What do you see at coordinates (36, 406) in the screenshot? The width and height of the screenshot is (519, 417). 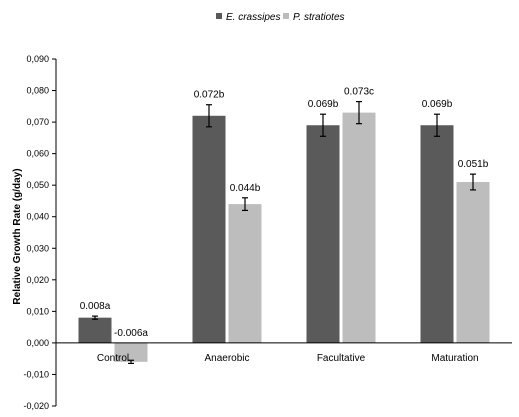 I see `y-tick-label: -0,020` at bounding box center [36, 406].